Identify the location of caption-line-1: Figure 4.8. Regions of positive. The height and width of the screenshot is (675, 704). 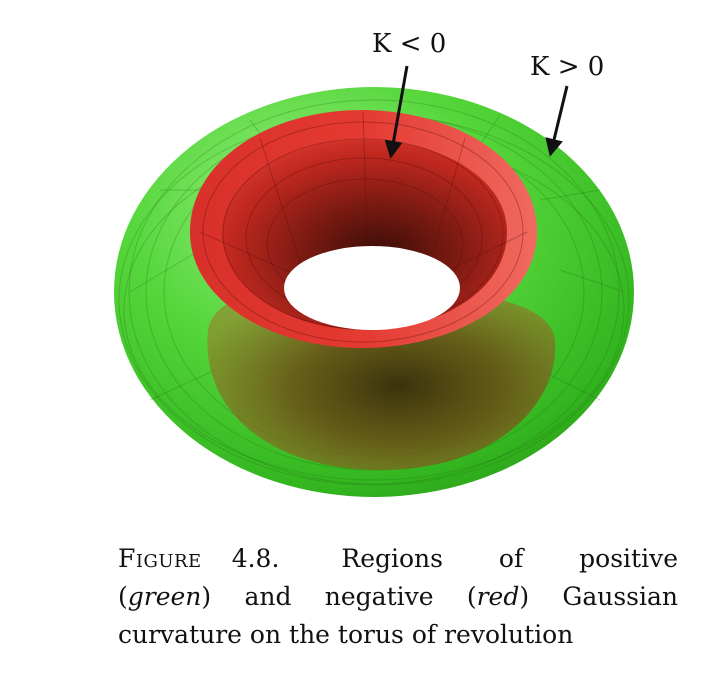
(398, 559).